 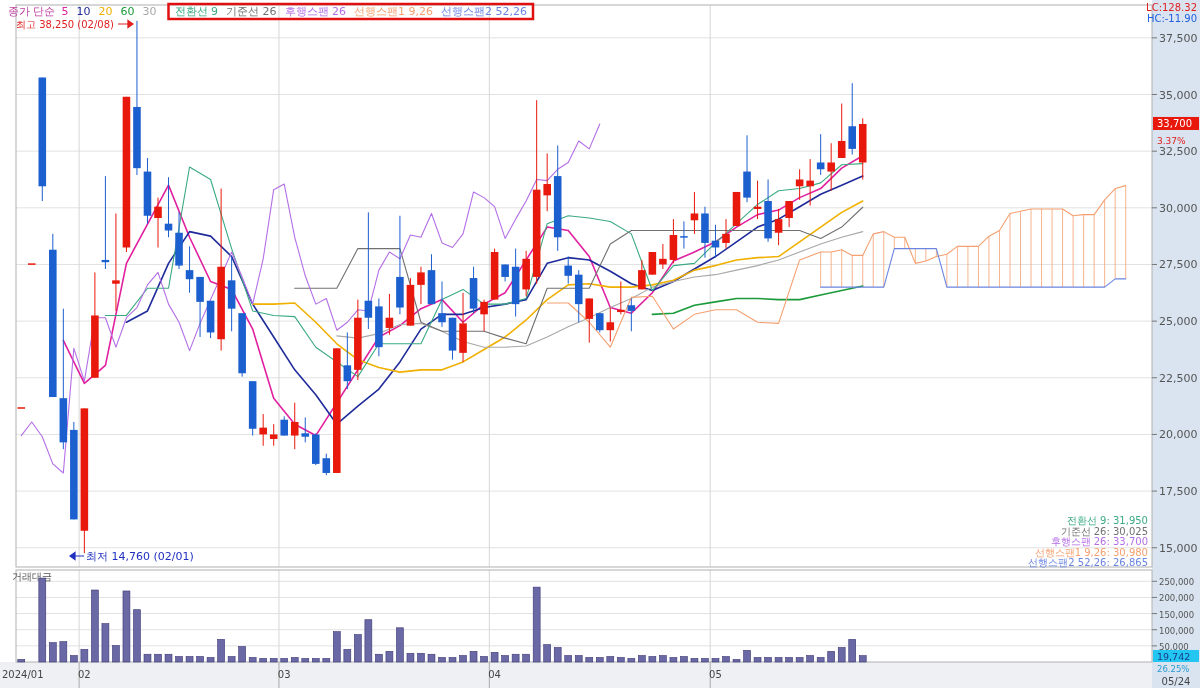 I want to click on annotation: 최고 38,250 (02/08), so click(x=65, y=24).